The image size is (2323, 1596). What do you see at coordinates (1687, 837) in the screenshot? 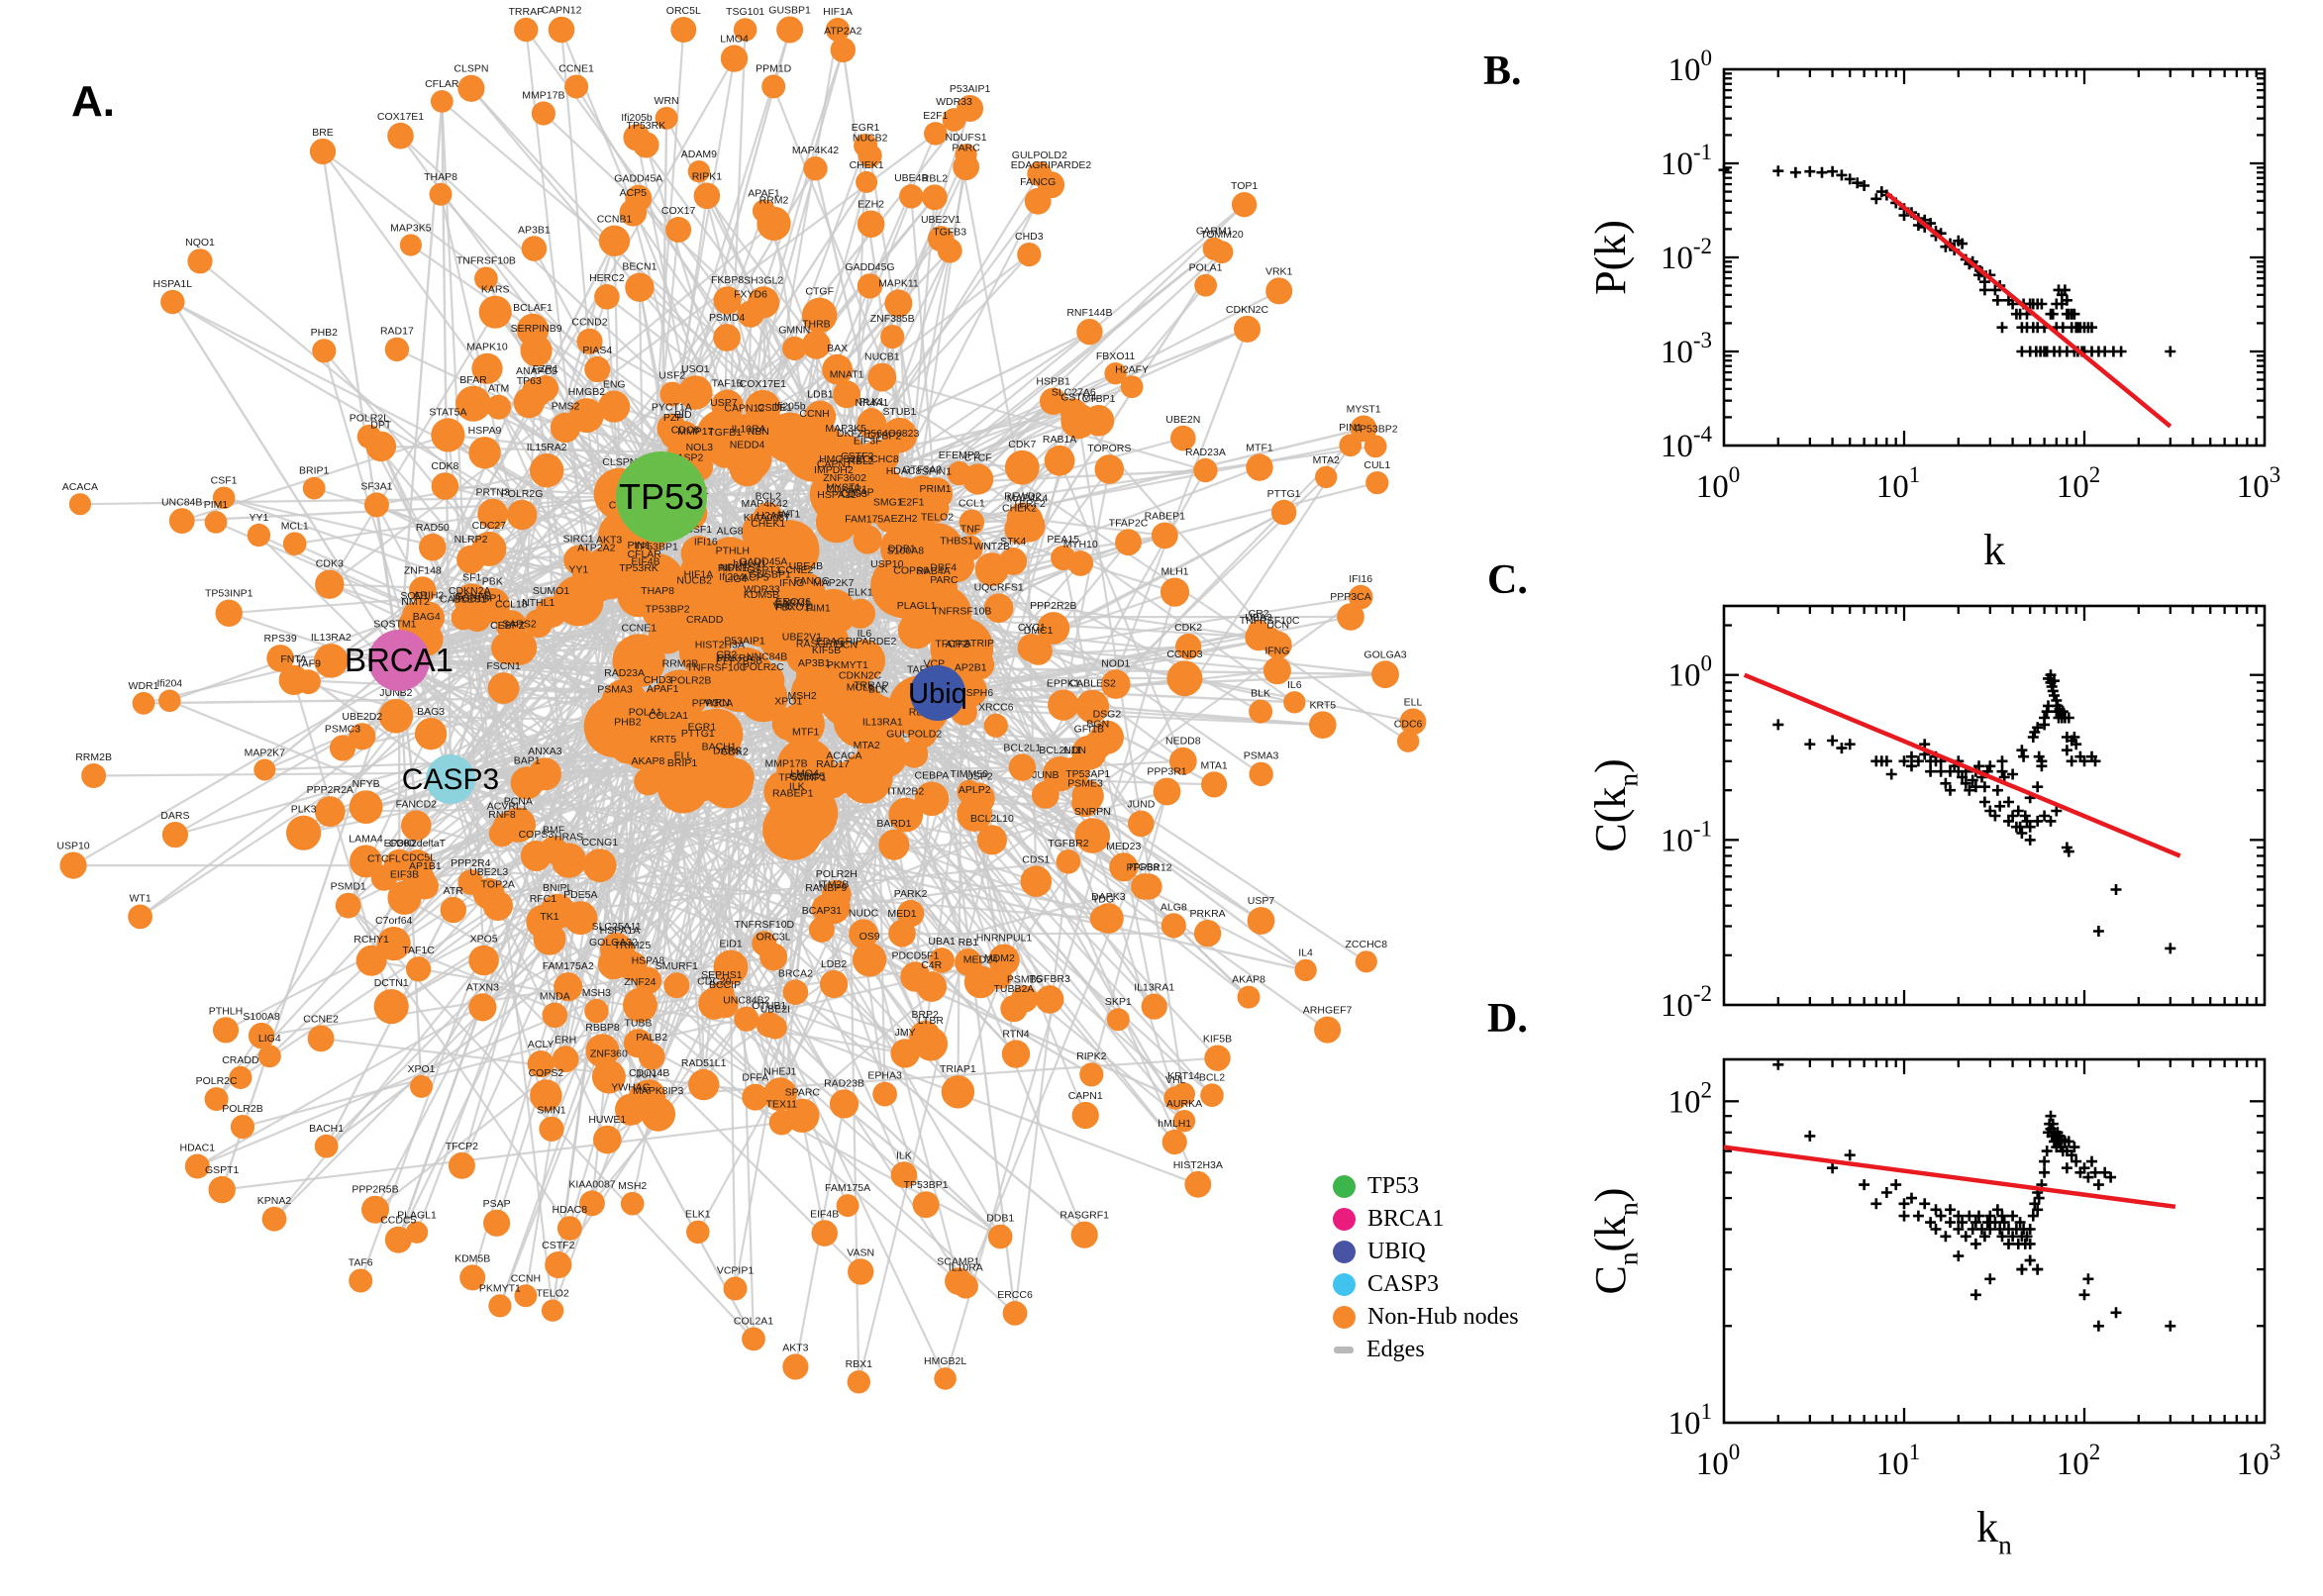
I see `tick-label: 10⁻¹` at bounding box center [1687, 837].